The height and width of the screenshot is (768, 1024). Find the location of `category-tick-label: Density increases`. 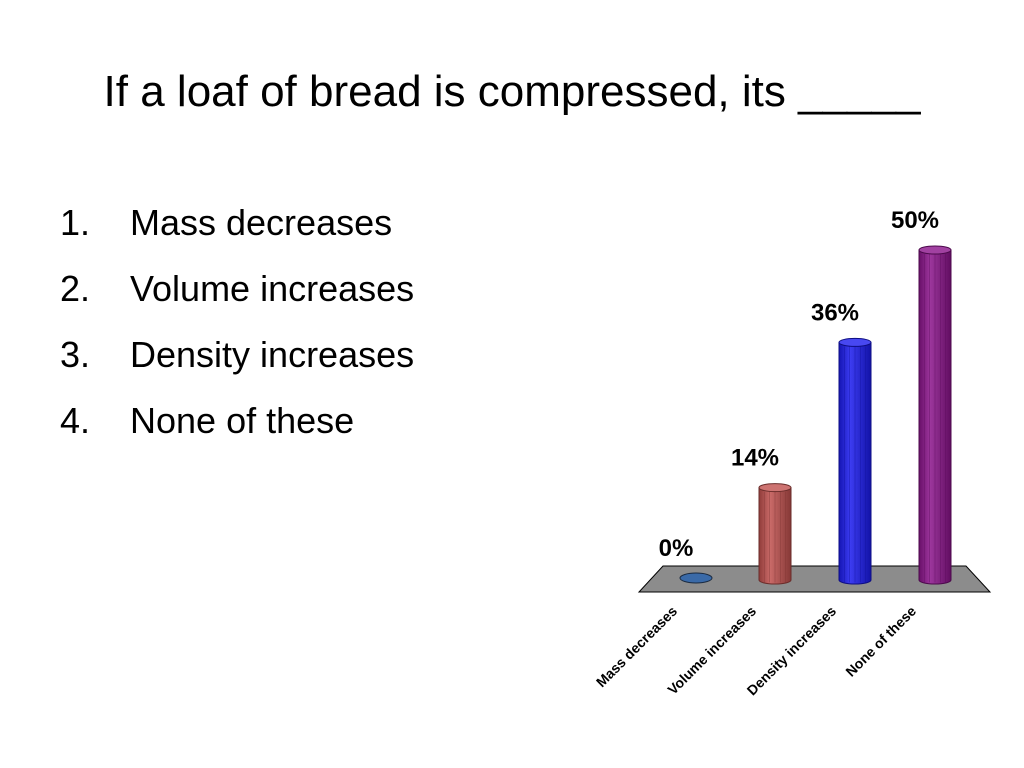

category-tick-label: Density increases is located at coordinates (792, 651).